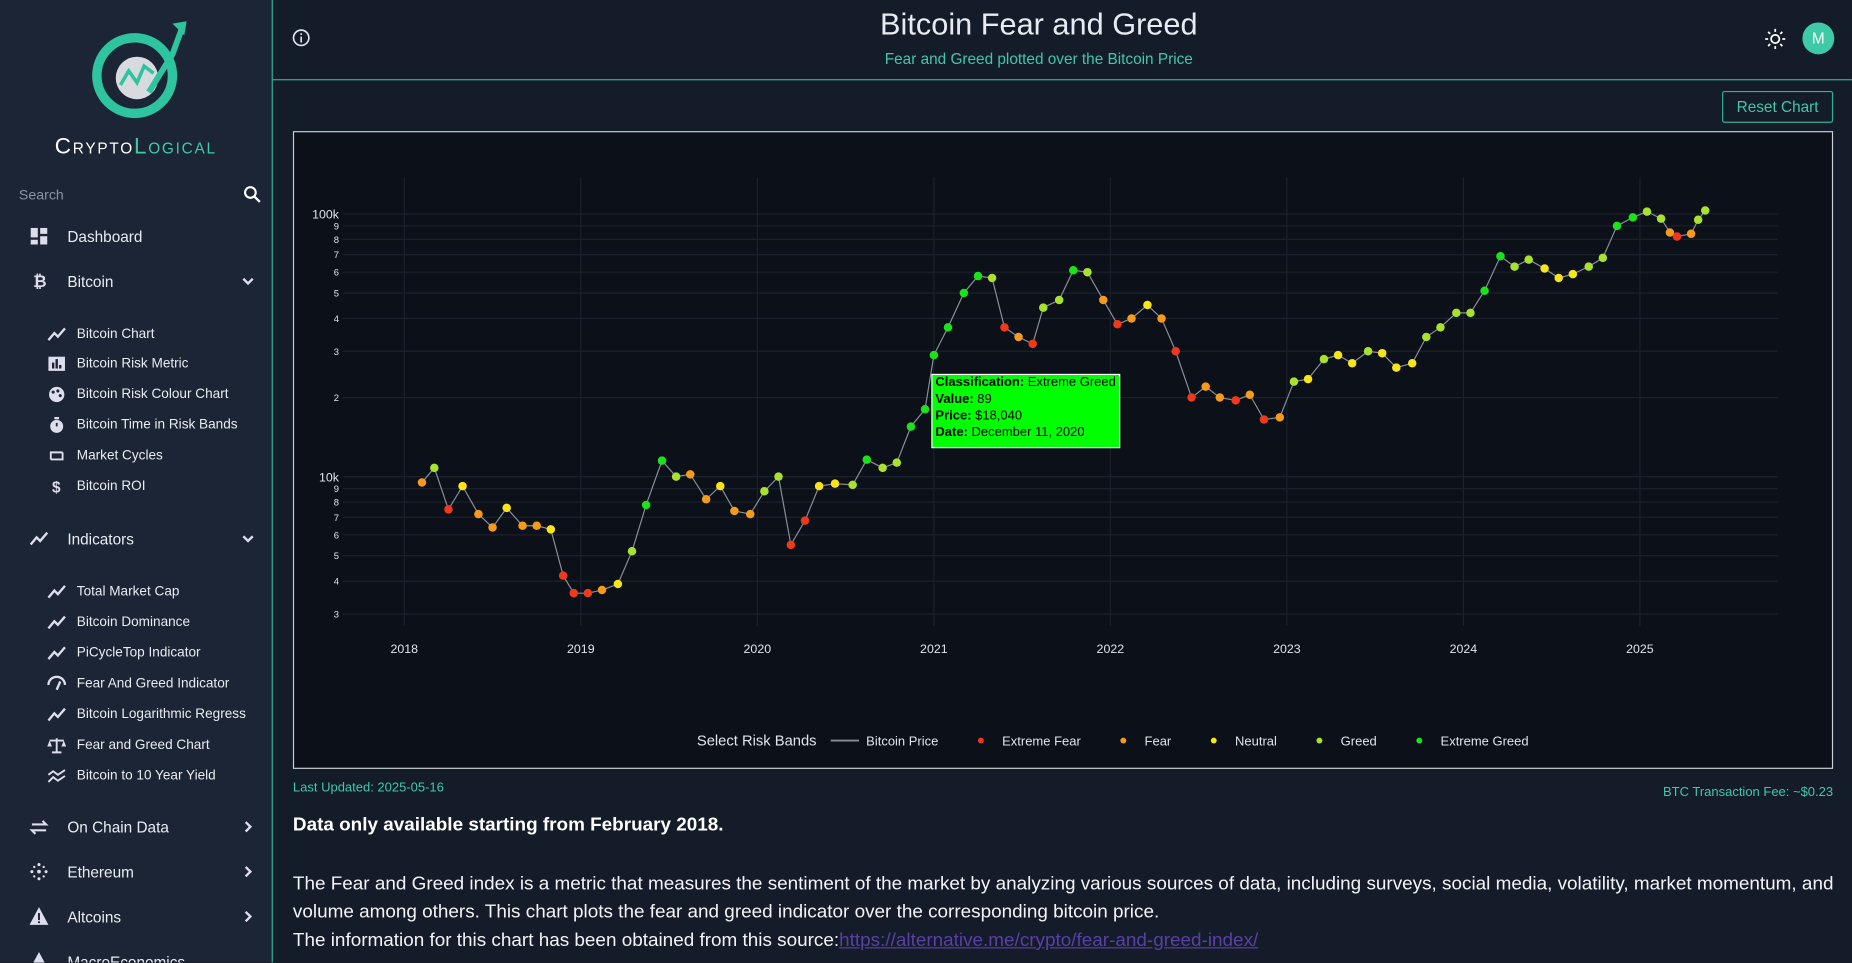 This screenshot has height=963, width=1852. I want to click on legend-item: Extreme Fear, so click(1029, 740).